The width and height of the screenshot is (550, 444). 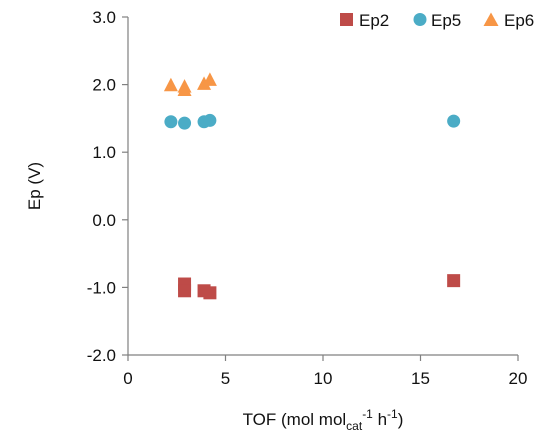 What do you see at coordinates (392, 414) in the screenshot?
I see `x-axis-title-sup2: -1` at bounding box center [392, 414].